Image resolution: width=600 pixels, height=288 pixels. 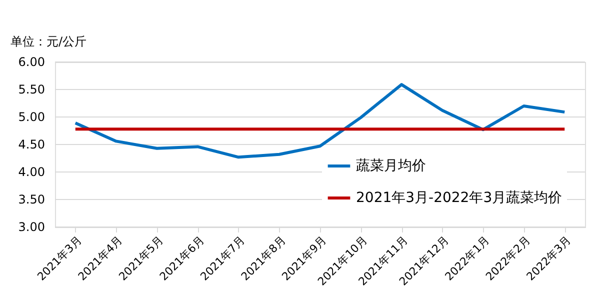 I want to click on legend-label: 蔬菜月均价, so click(x=391, y=166).